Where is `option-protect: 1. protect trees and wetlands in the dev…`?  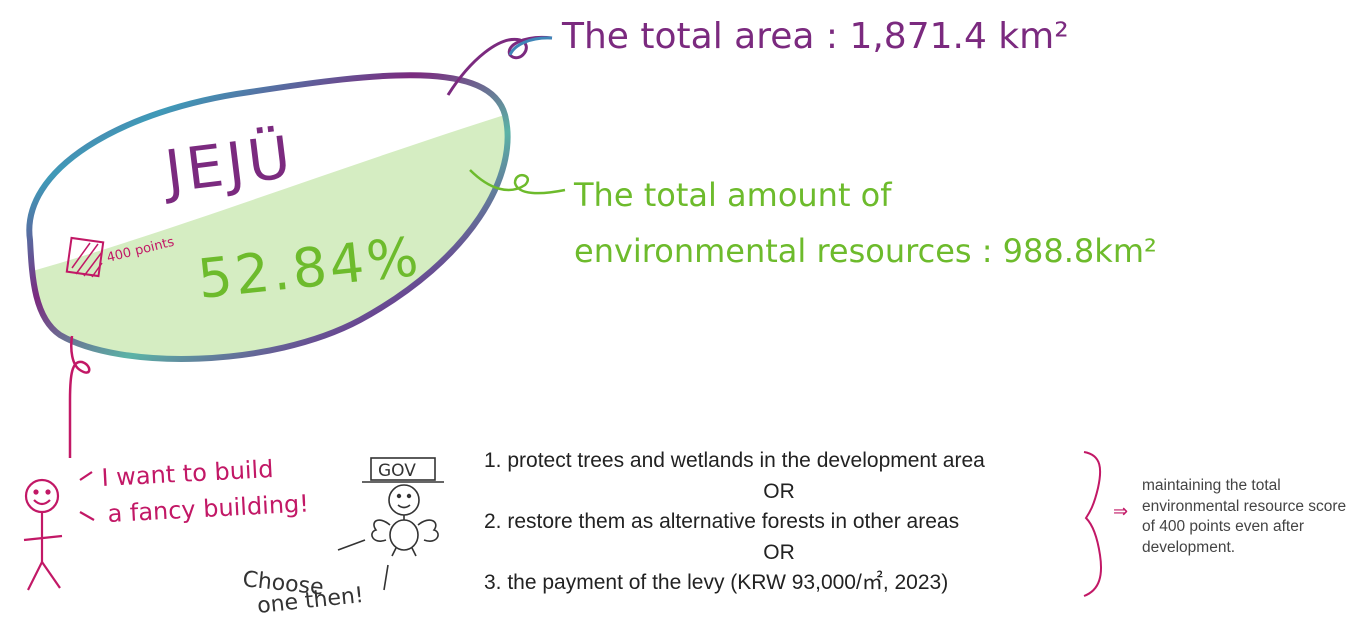
option-protect: 1. protect trees and wetlands in the dev… is located at coordinates (734, 460).